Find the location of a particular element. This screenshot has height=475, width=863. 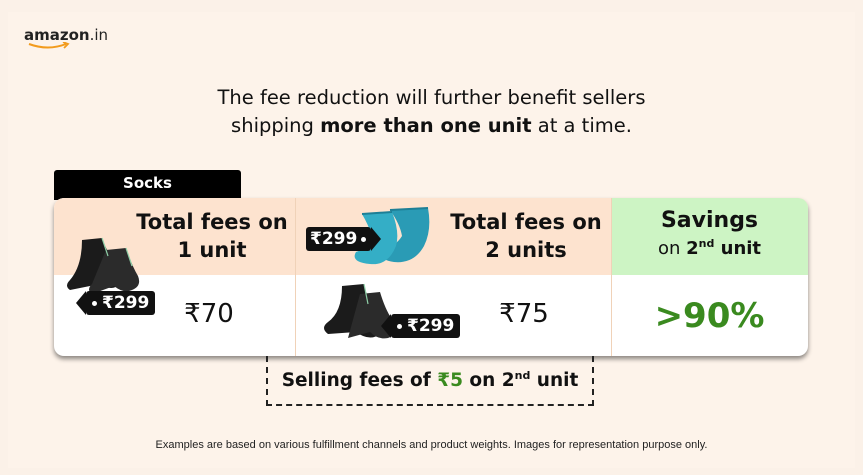

headline-line2: shipping more than one unit at a time. is located at coordinates (431, 125).